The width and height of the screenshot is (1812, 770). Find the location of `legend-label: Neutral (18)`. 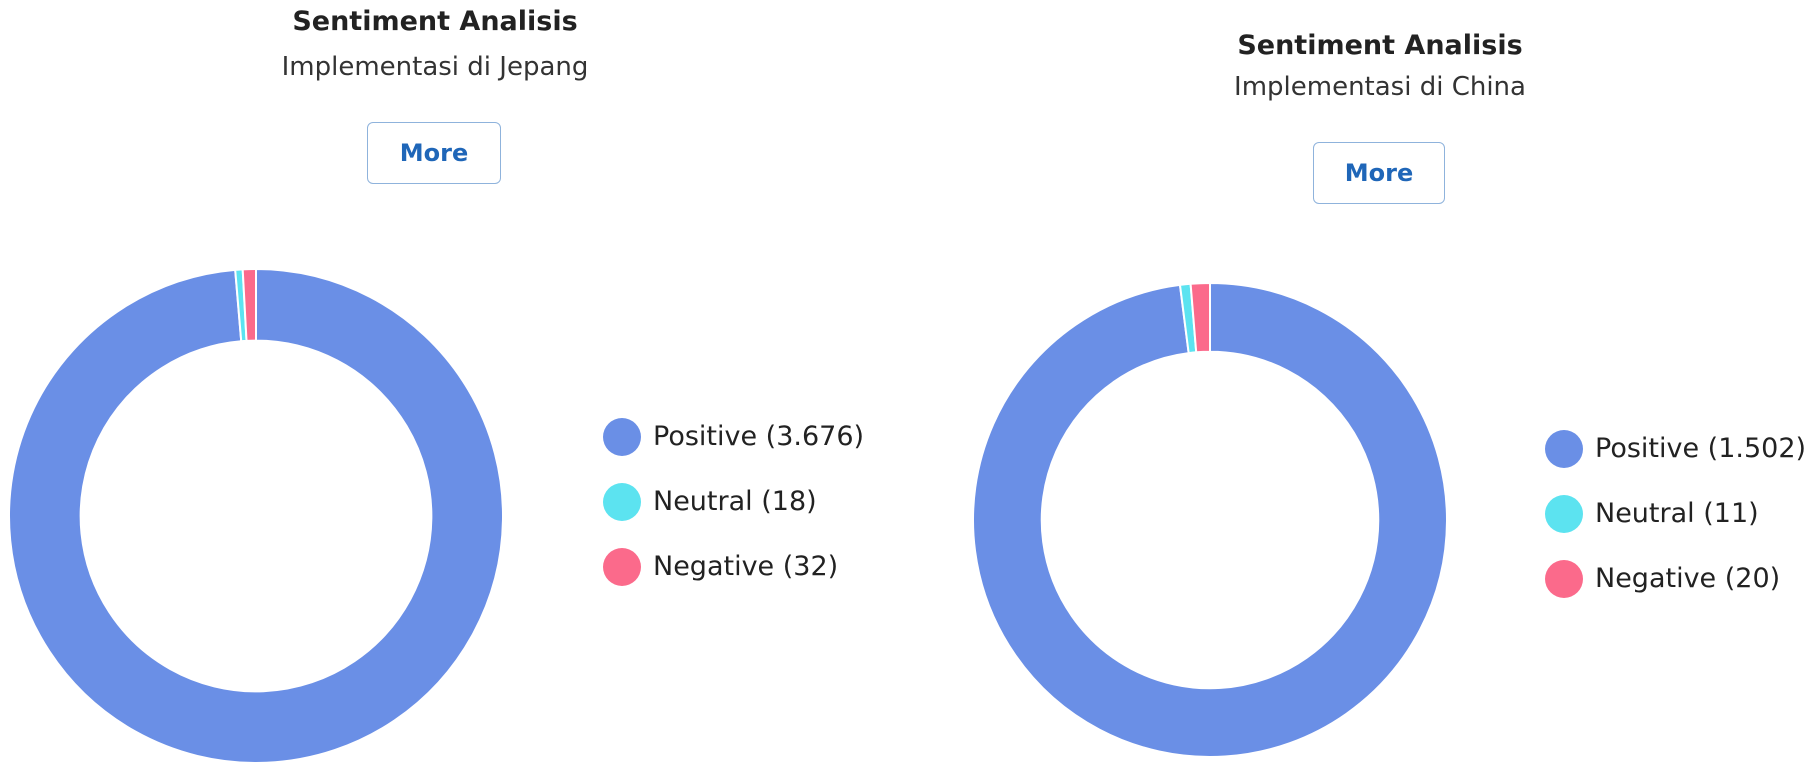

legend-label: Neutral (18) is located at coordinates (735, 501).